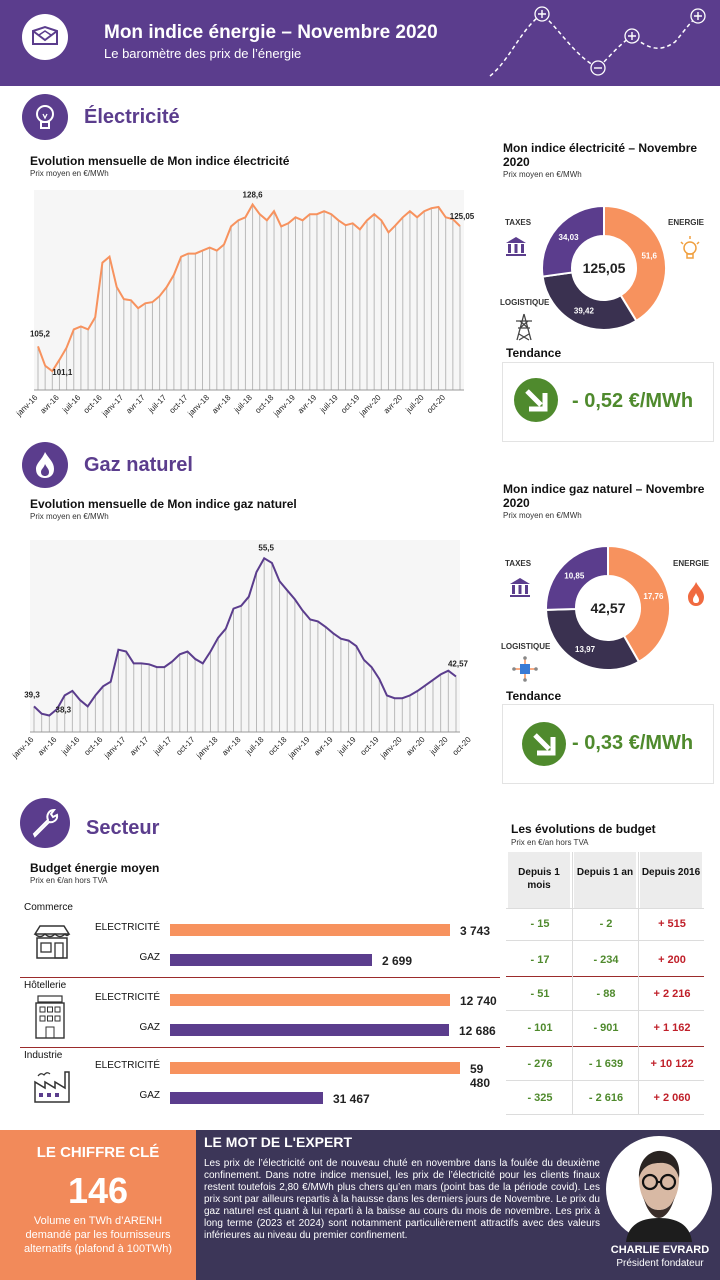  Describe the element at coordinates (608, 402) in the screenshot. I see `electricity-trend-box` at that location.